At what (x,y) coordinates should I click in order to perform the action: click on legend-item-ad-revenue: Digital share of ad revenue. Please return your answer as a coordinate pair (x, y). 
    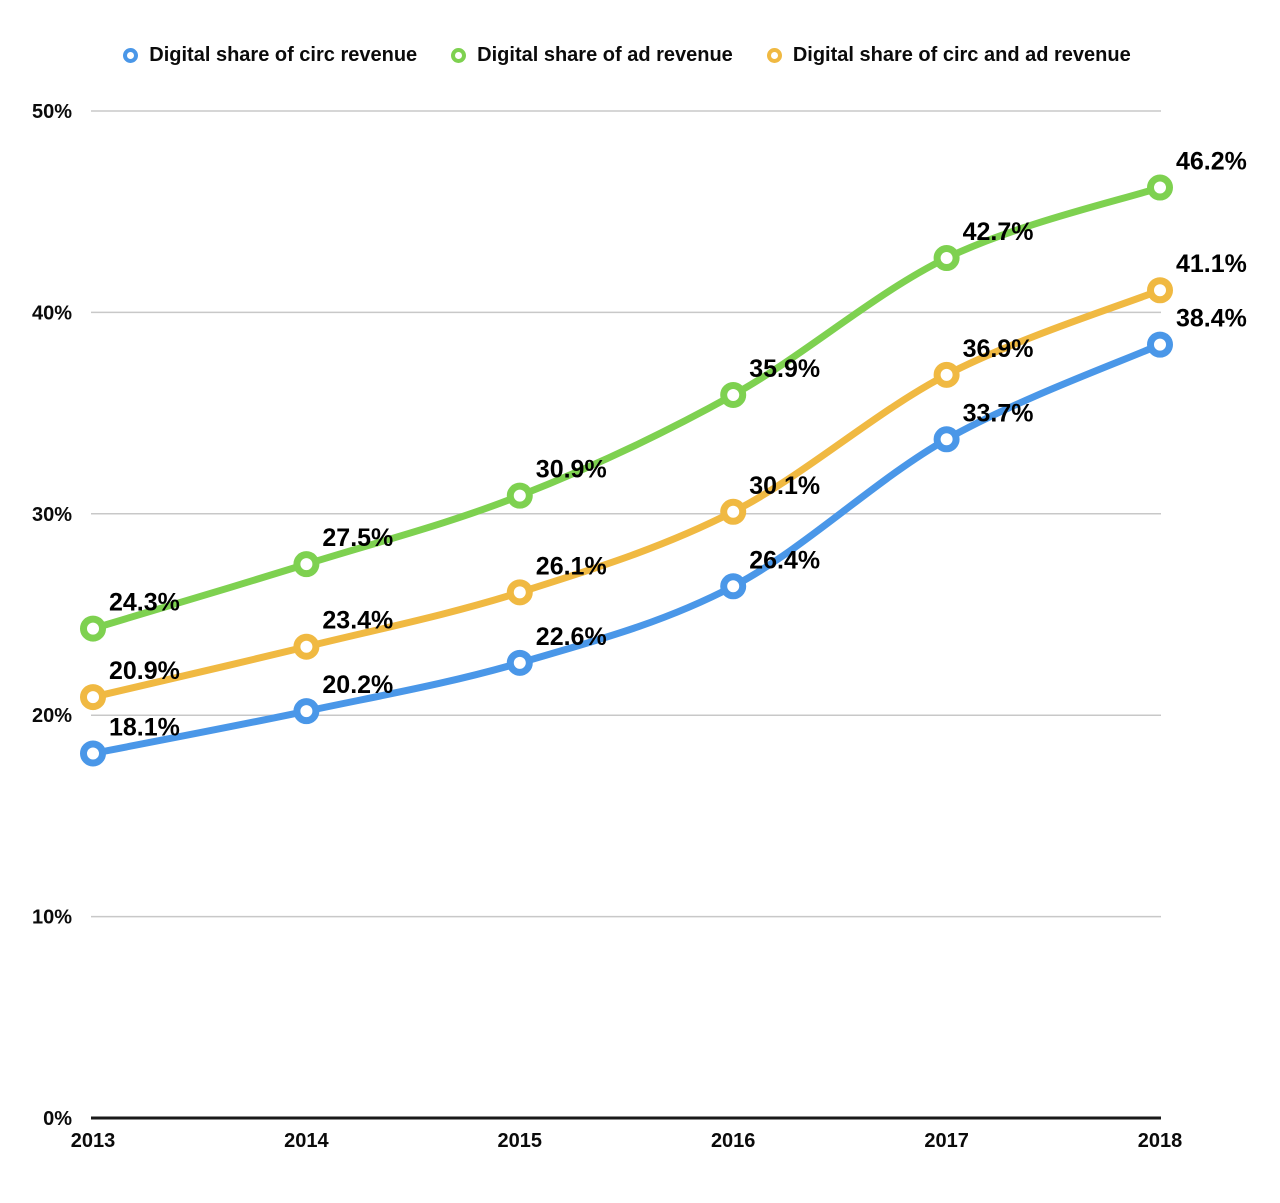
    Looking at the image, I should click on (592, 55).